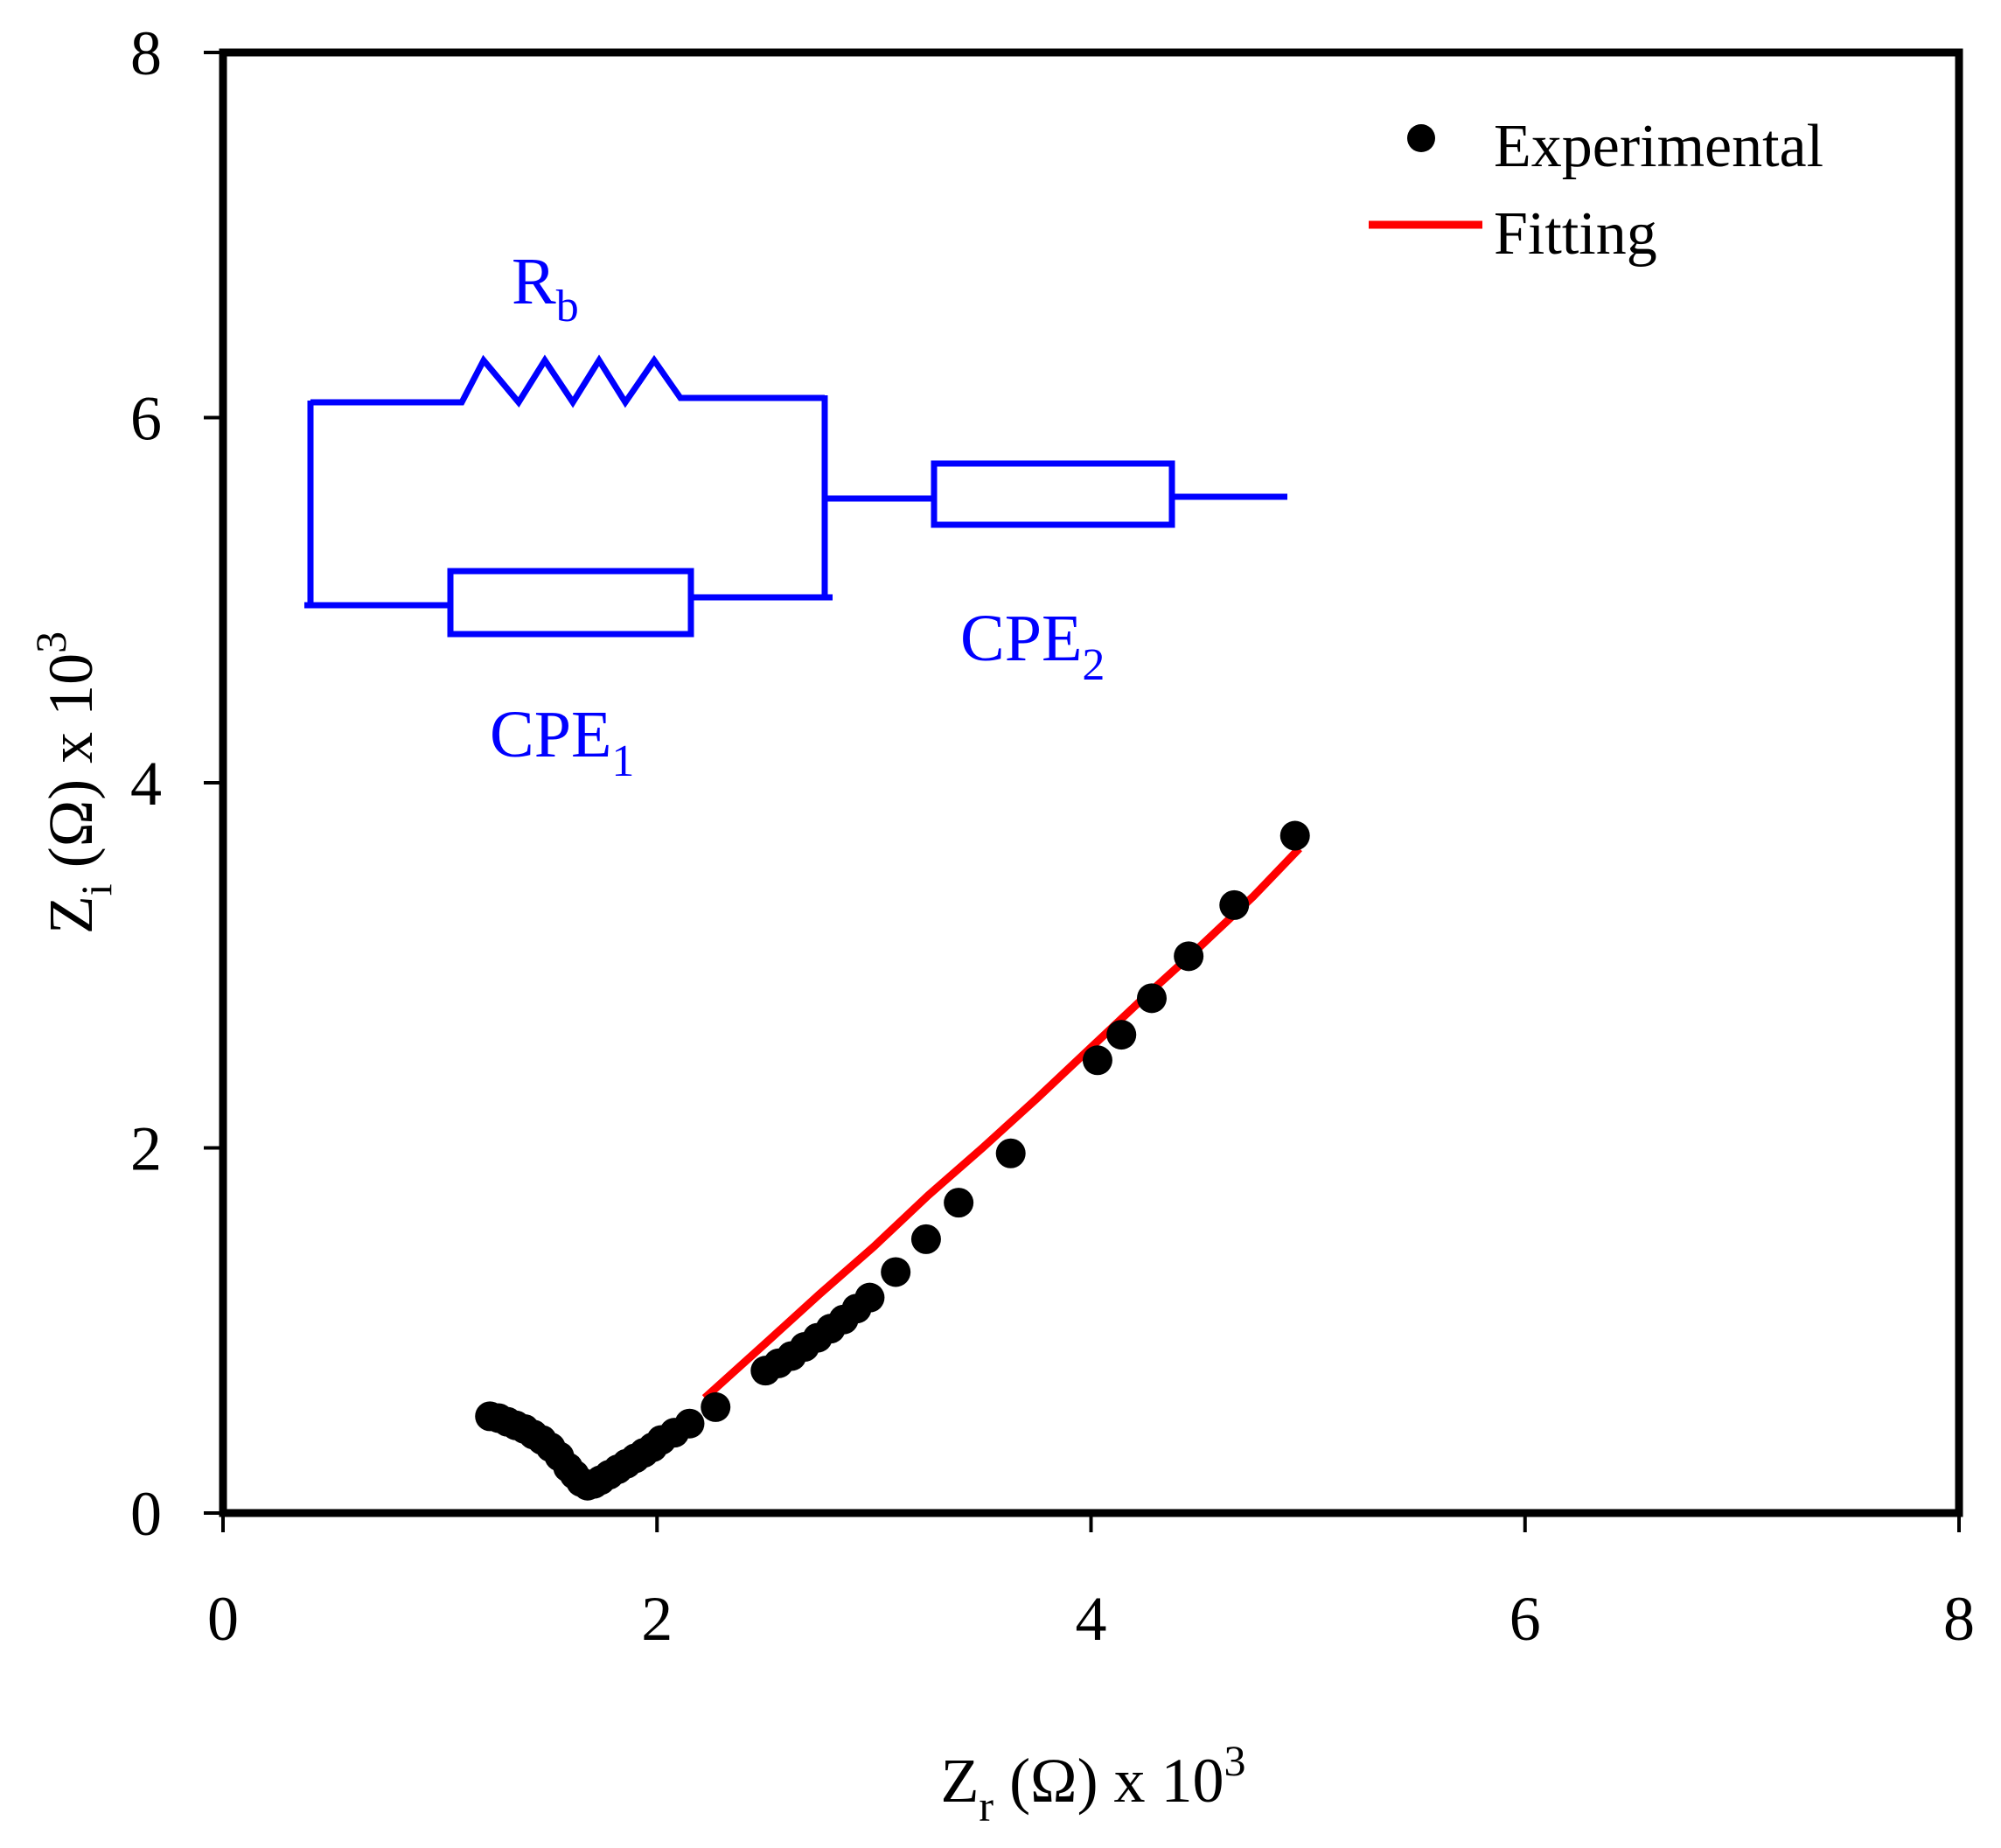 This screenshot has width=2001, height=1848. Describe the element at coordinates (146, 784) in the screenshot. I see `y-tick-label: 4` at that location.